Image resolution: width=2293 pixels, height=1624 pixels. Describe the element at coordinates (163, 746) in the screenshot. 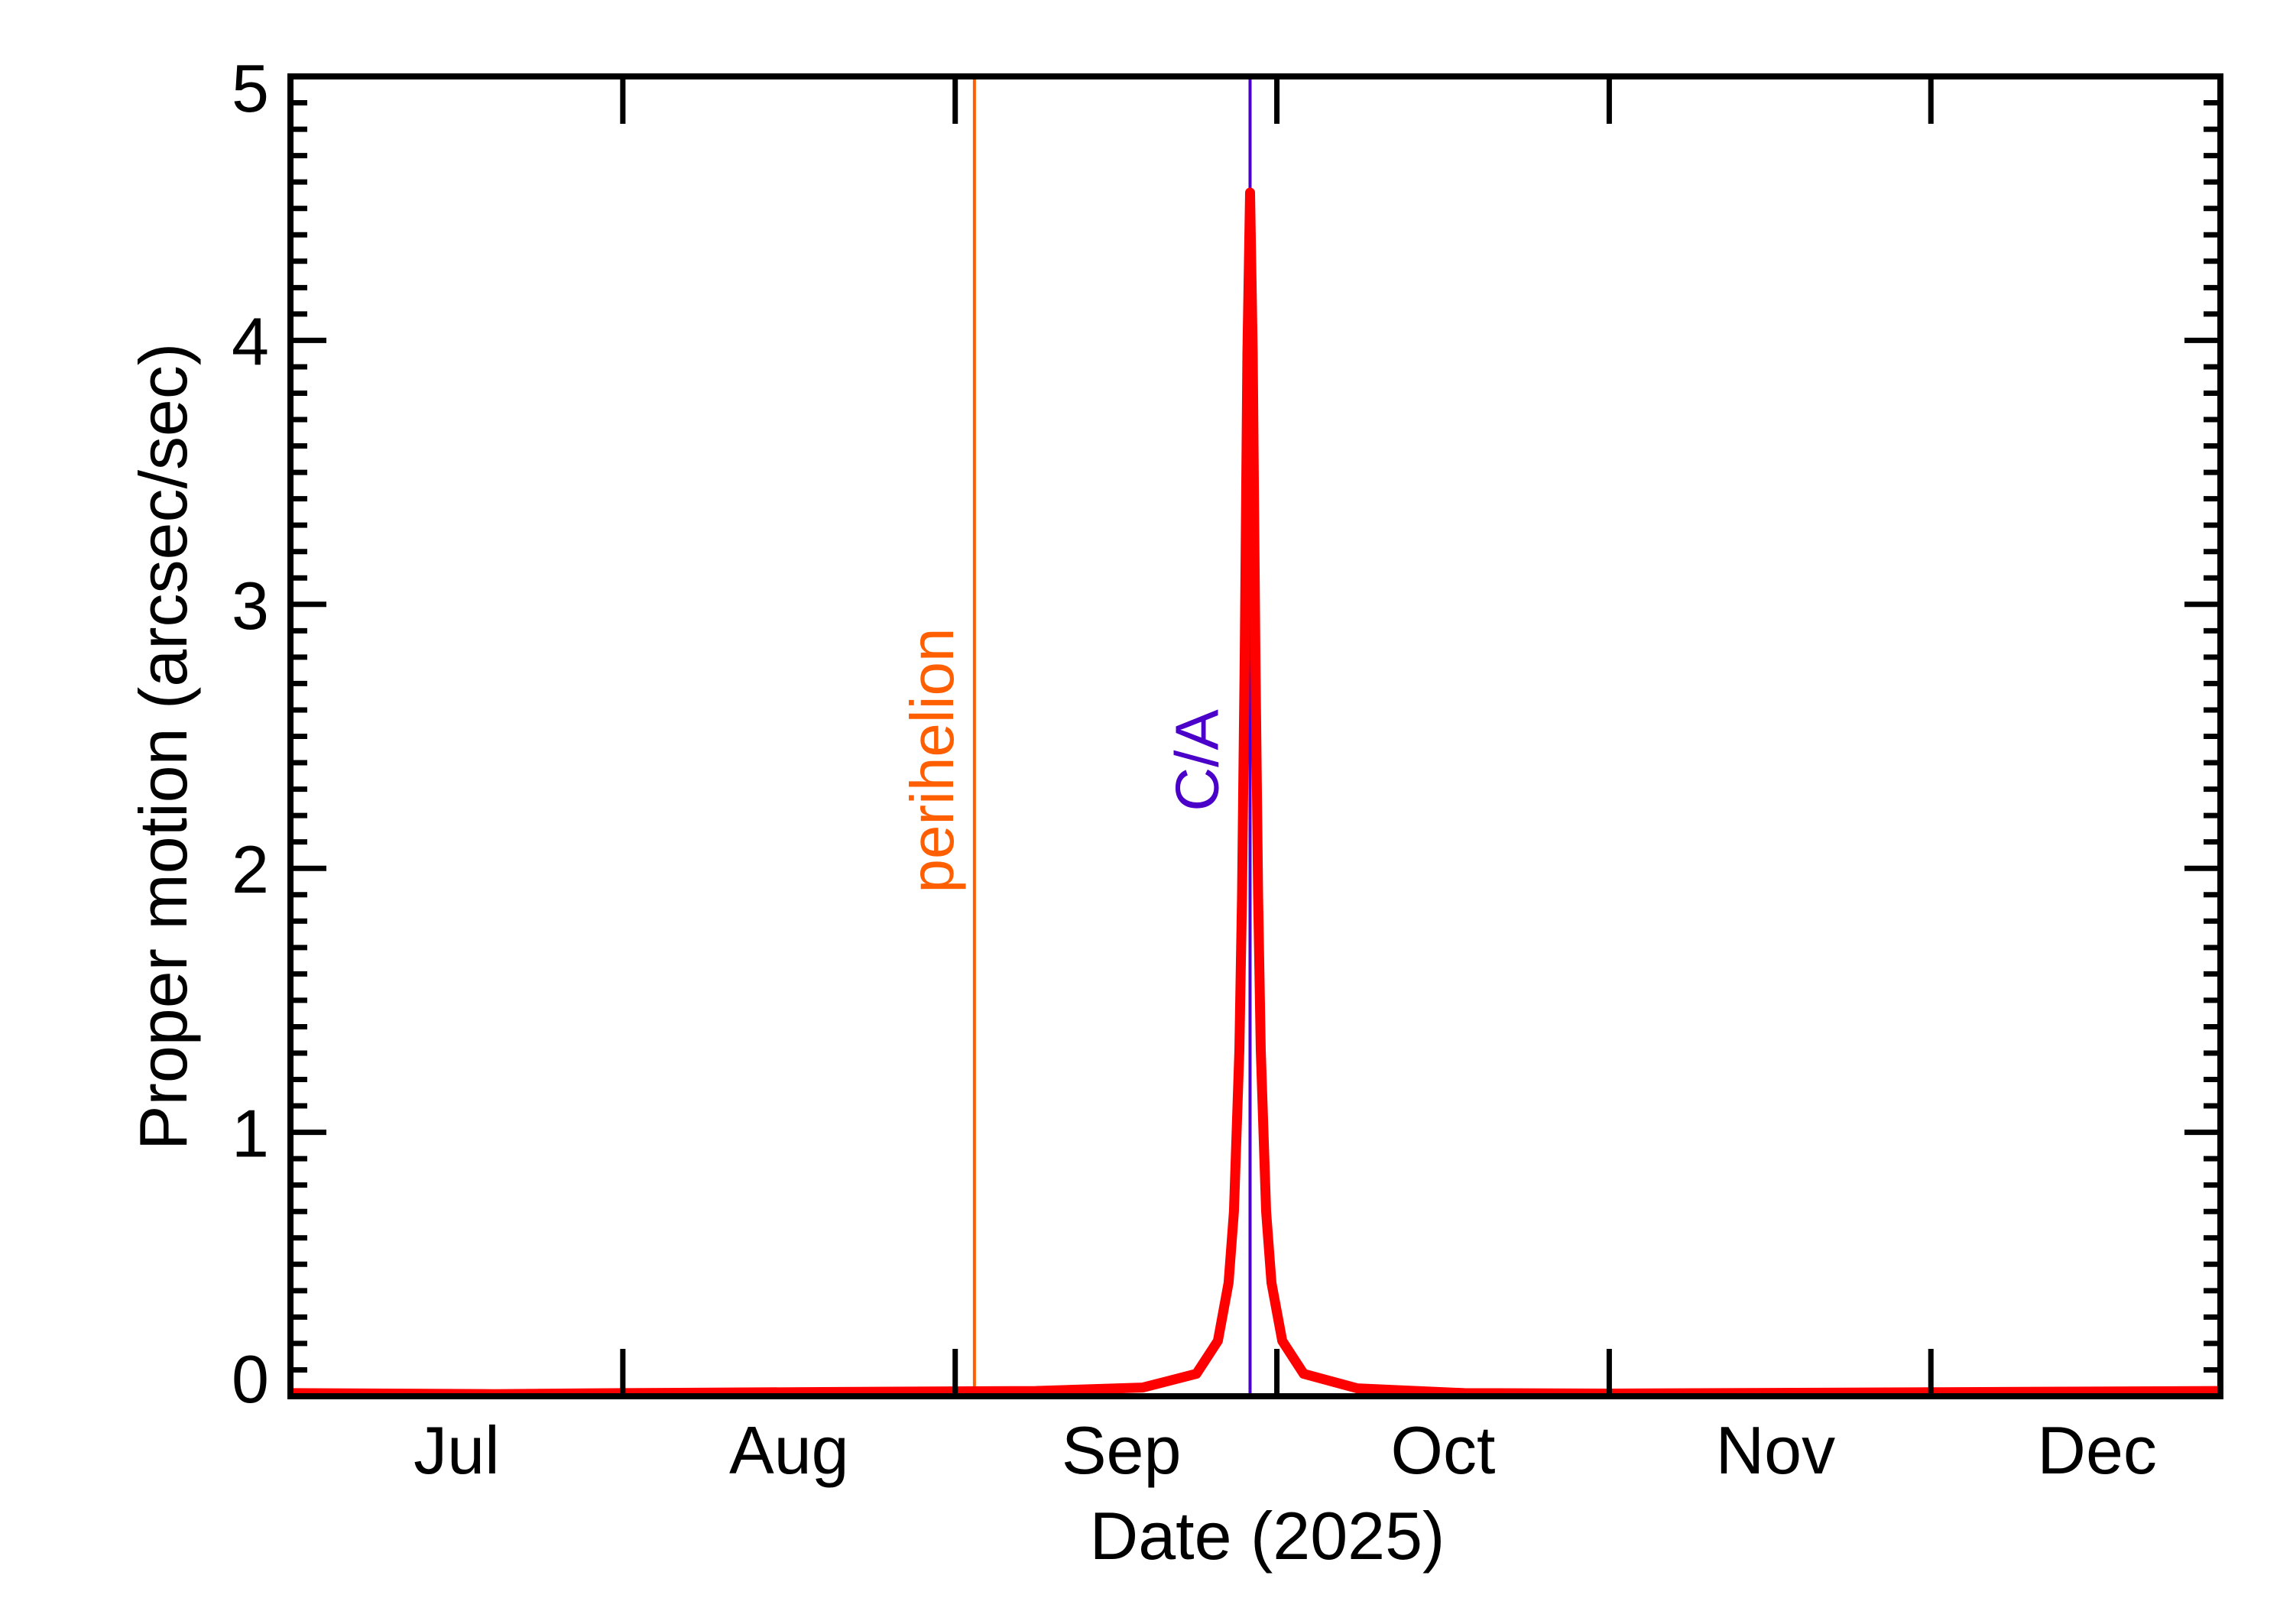

I see `y-axis-title: Proper motion (arcsec/sec)` at that location.